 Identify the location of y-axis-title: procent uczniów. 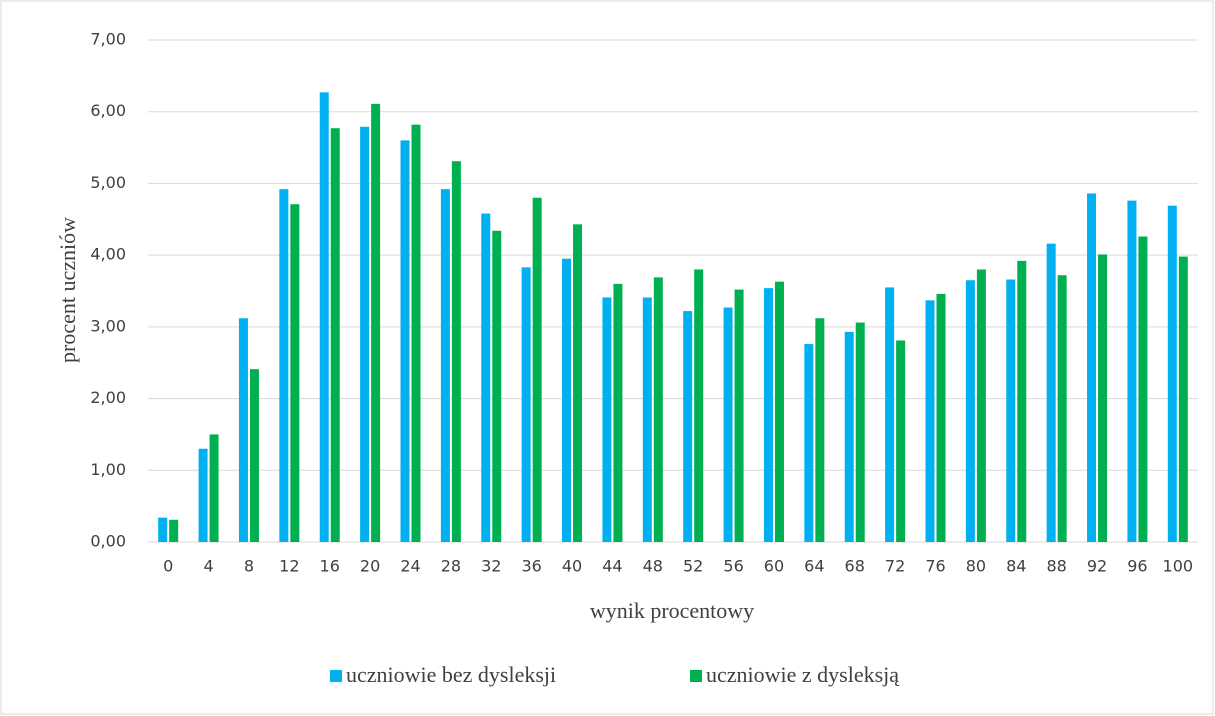
(67, 290).